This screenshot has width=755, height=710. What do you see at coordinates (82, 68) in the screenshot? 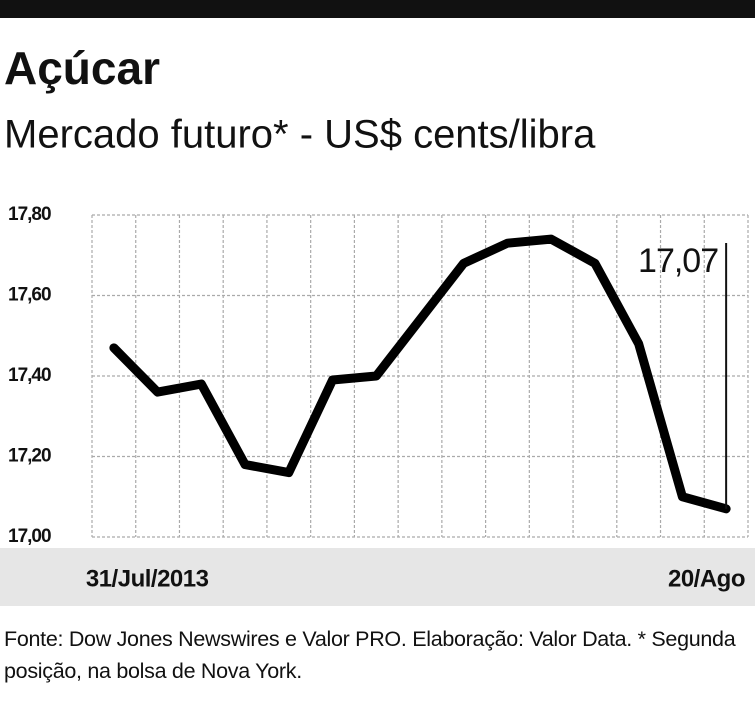
I see `chart-title: Açúcar` at bounding box center [82, 68].